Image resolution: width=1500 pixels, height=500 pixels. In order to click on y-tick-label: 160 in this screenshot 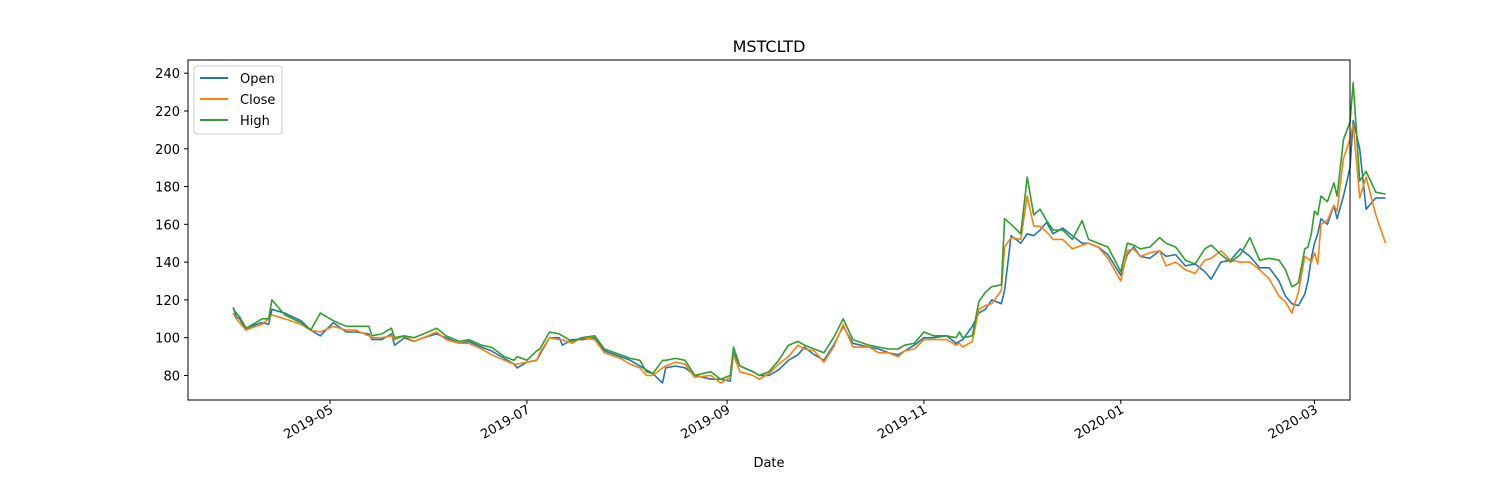, I will do `click(167, 225)`.